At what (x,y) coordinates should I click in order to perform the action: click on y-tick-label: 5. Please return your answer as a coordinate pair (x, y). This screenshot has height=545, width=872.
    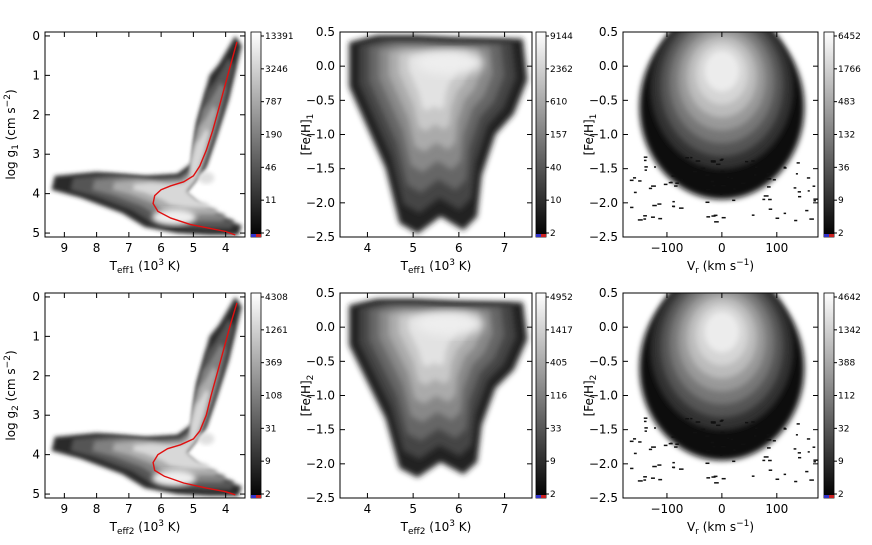
    Looking at the image, I should click on (36, 494).